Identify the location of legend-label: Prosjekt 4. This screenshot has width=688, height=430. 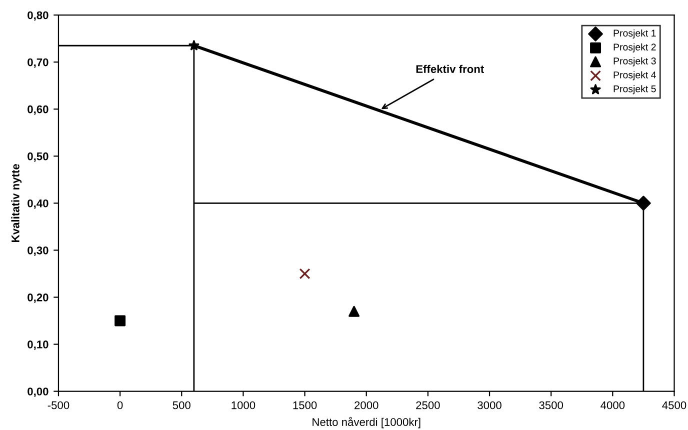
(635, 75).